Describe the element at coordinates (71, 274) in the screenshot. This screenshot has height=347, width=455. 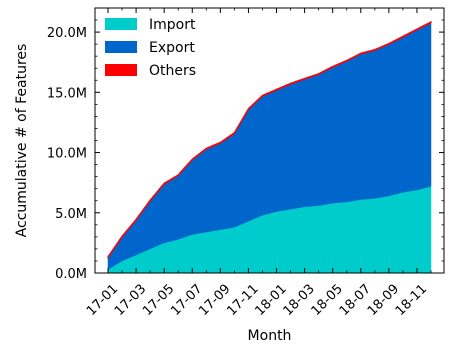
I see `y-tick-label: 0.0M` at that location.